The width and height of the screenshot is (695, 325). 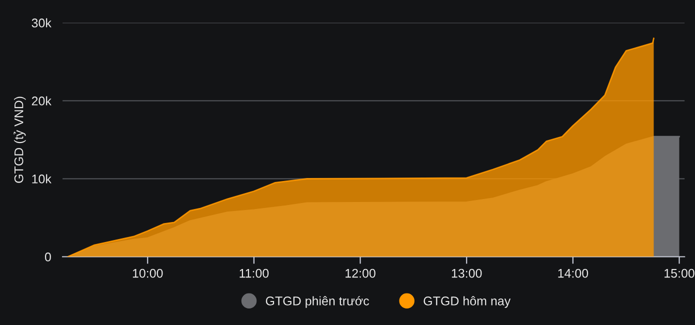 What do you see at coordinates (42, 23) in the screenshot?
I see `y-tick-label: 30k` at bounding box center [42, 23].